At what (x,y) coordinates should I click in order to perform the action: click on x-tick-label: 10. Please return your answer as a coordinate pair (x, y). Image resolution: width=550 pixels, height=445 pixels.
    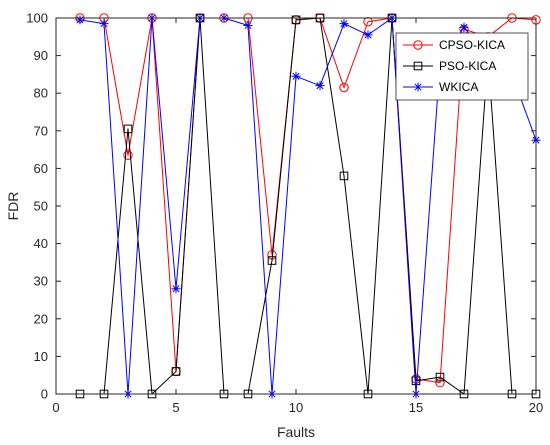
    Looking at the image, I should click on (296, 407).